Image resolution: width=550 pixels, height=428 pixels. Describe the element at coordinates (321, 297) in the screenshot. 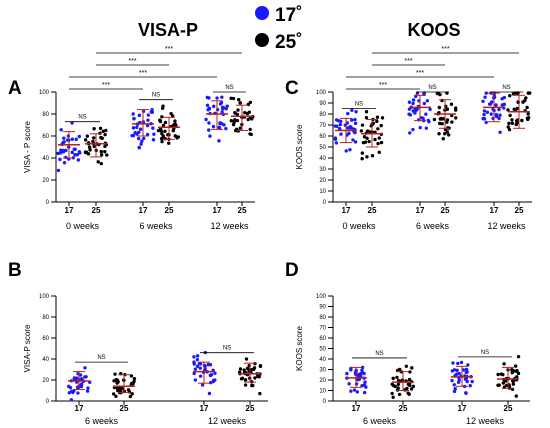

I see `y-tick-label: 100` at that location.